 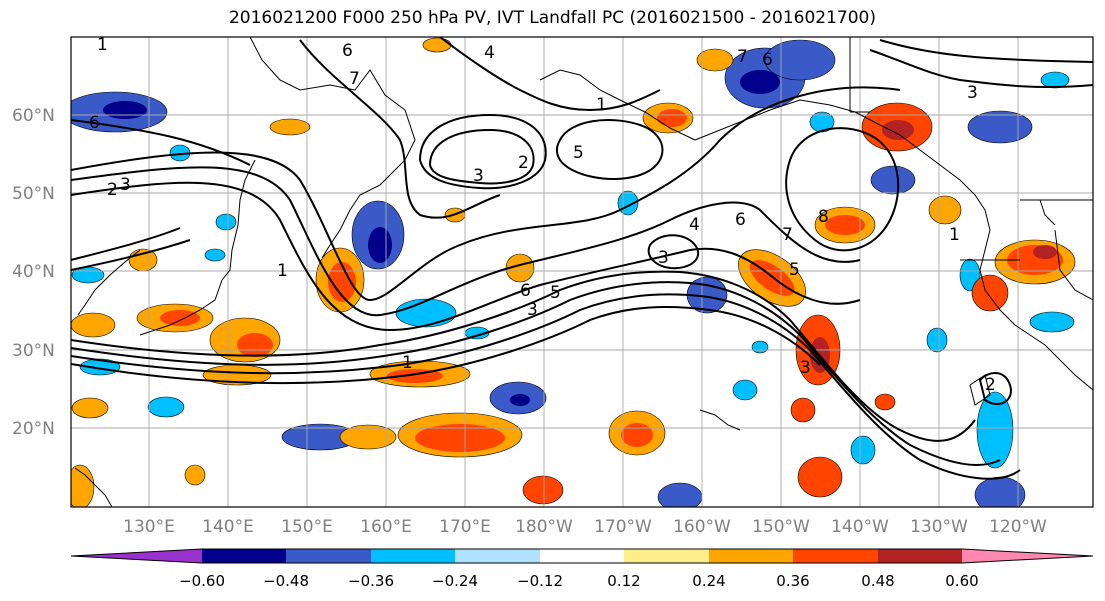 I want to click on lon-tick-label: 170°E, so click(x=465, y=527).